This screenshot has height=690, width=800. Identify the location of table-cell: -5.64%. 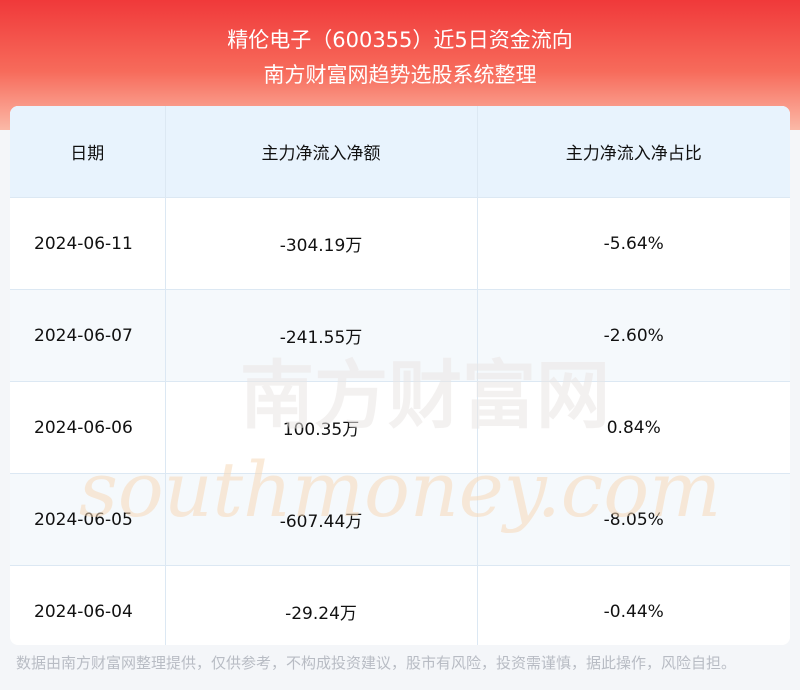
(633, 243).